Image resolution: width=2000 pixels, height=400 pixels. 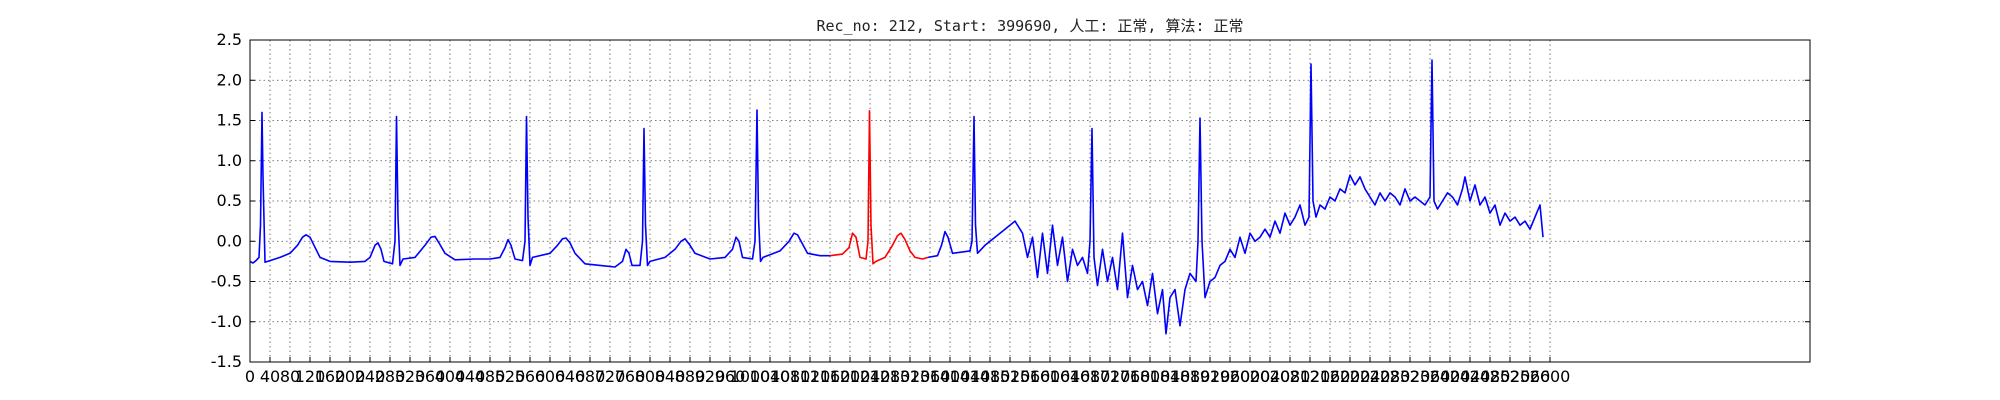 What do you see at coordinates (510, 376) in the screenshot?
I see `x-tick-label: 520` at bounding box center [510, 376].